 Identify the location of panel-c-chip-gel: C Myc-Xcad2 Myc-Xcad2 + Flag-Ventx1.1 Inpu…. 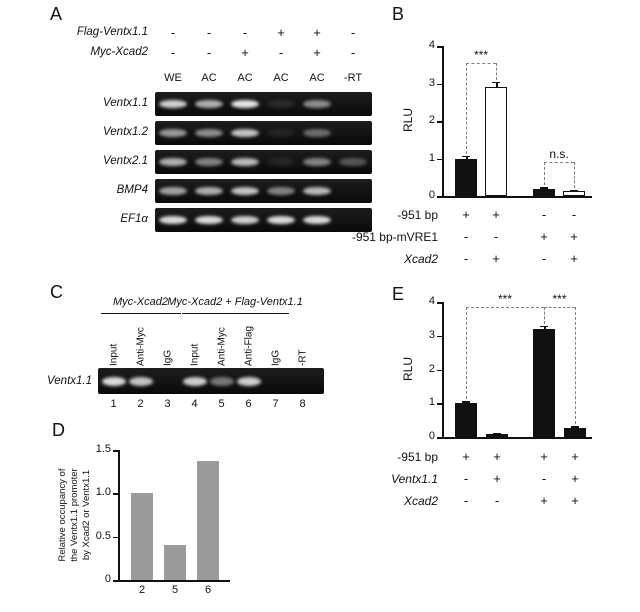
(196, 349).